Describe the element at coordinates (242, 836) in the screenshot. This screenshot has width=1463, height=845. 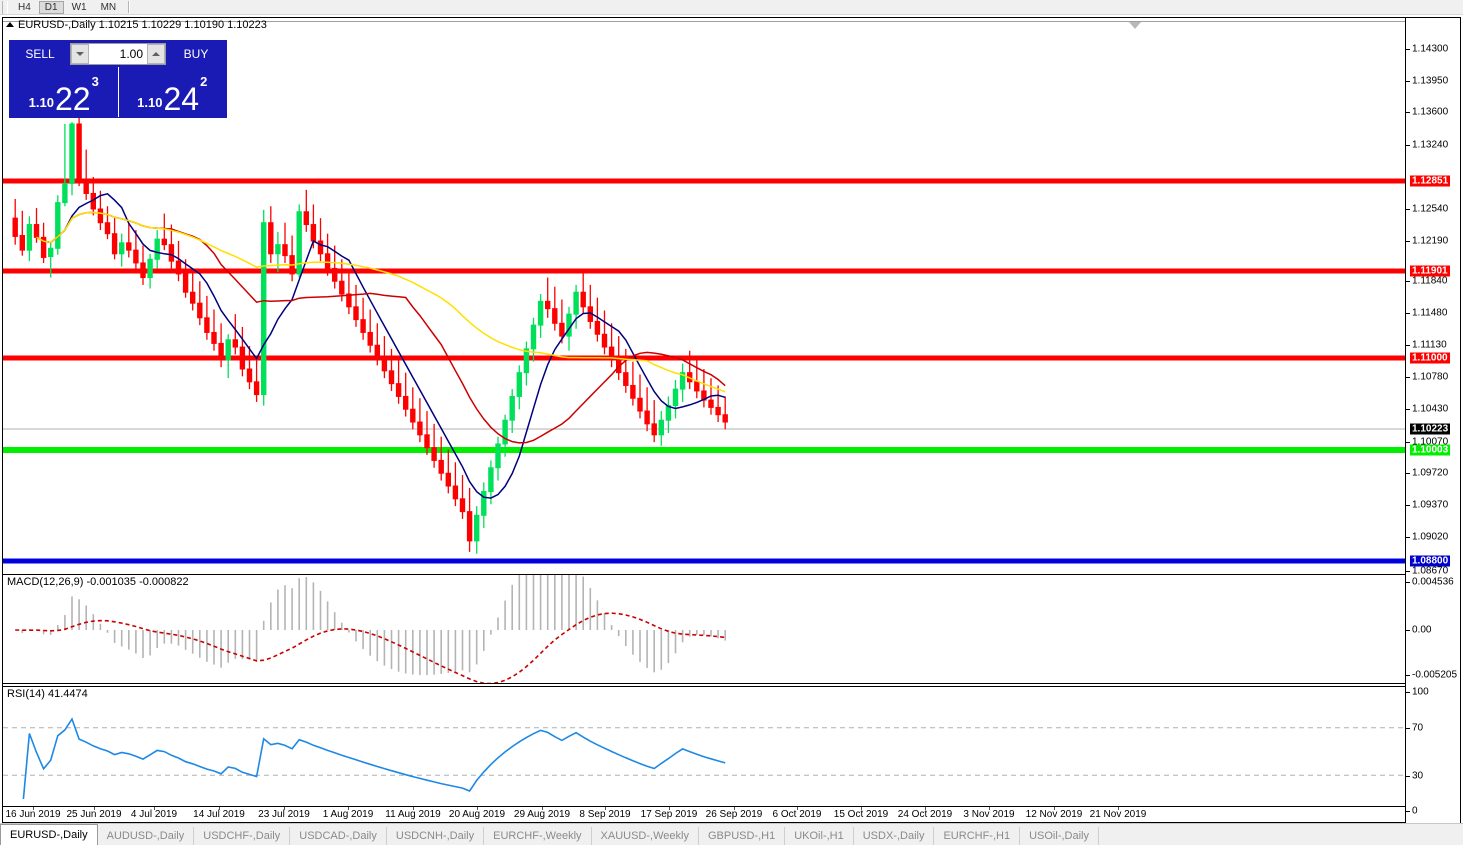
I see `chart-tab-usdchf--daily: USDCHF-,Daily` at that location.